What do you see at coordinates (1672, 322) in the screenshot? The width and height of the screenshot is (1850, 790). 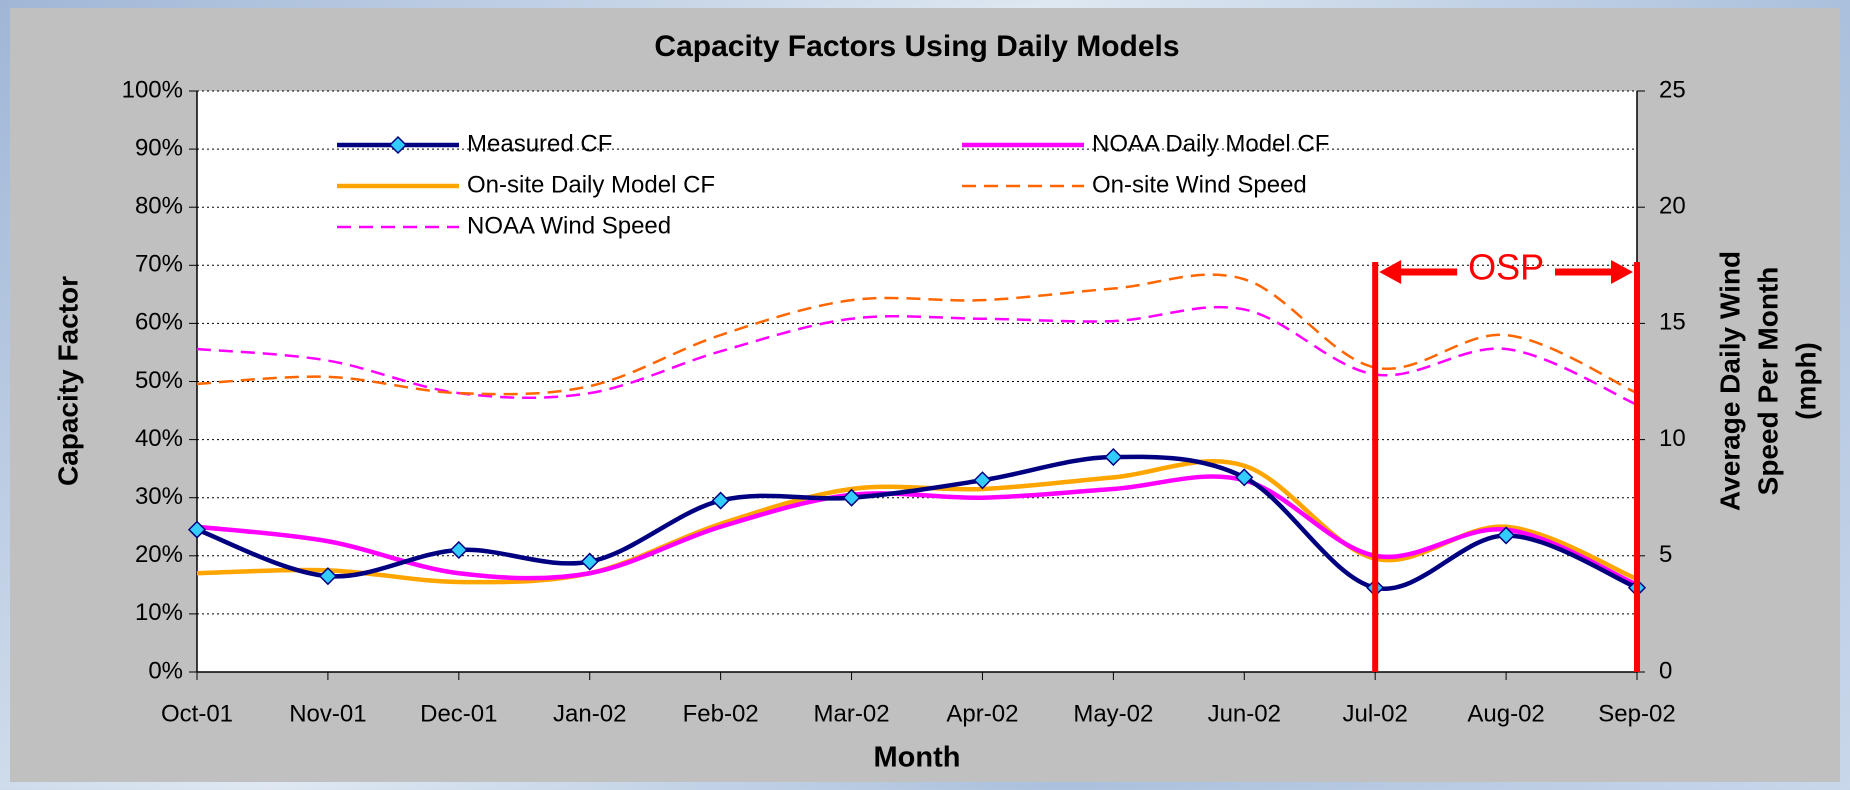 I see `y2-tick-label: 15` at bounding box center [1672, 322].